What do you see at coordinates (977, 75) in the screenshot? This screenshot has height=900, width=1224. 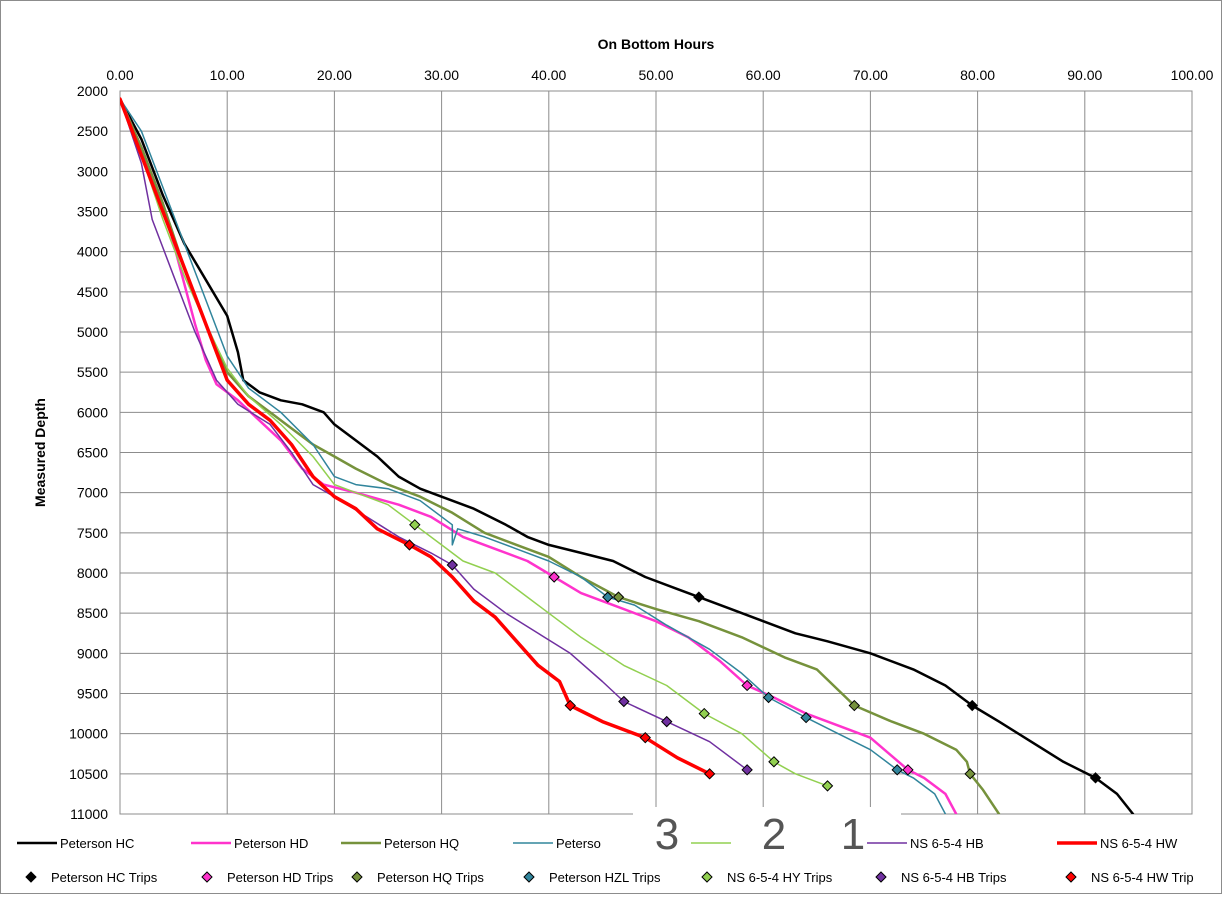 I see `x-tick-label: 80.00` at bounding box center [977, 75].